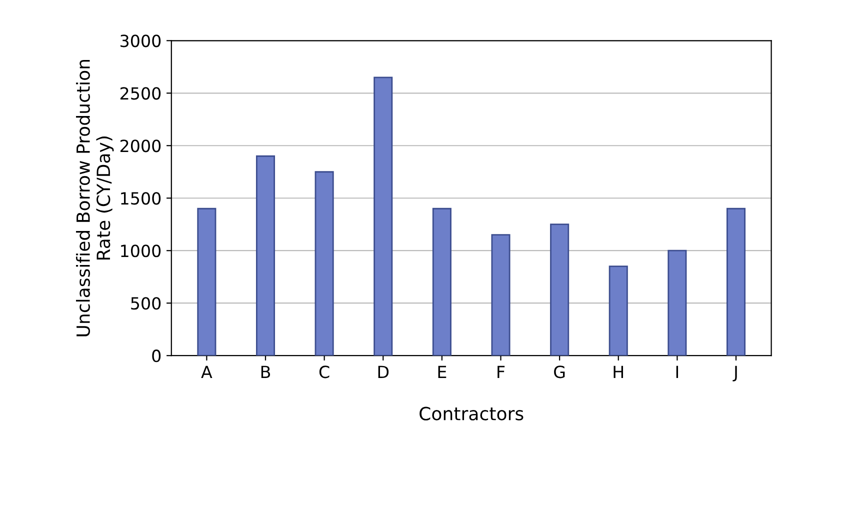  I want to click on y-tick-label: 500, so click(146, 303).